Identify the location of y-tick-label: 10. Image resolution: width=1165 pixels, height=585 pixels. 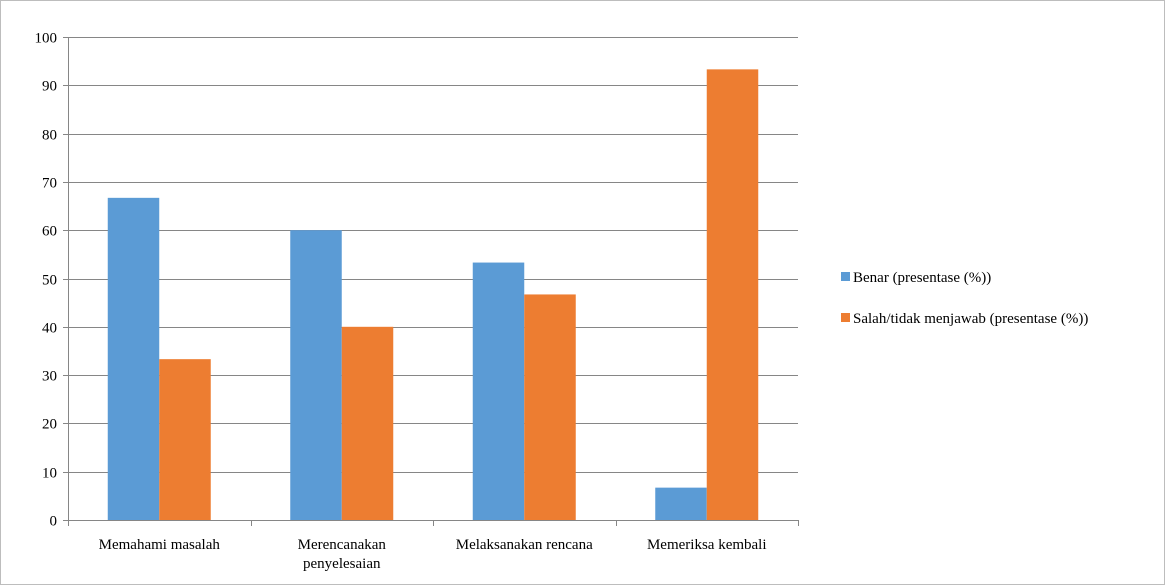
(49, 474).